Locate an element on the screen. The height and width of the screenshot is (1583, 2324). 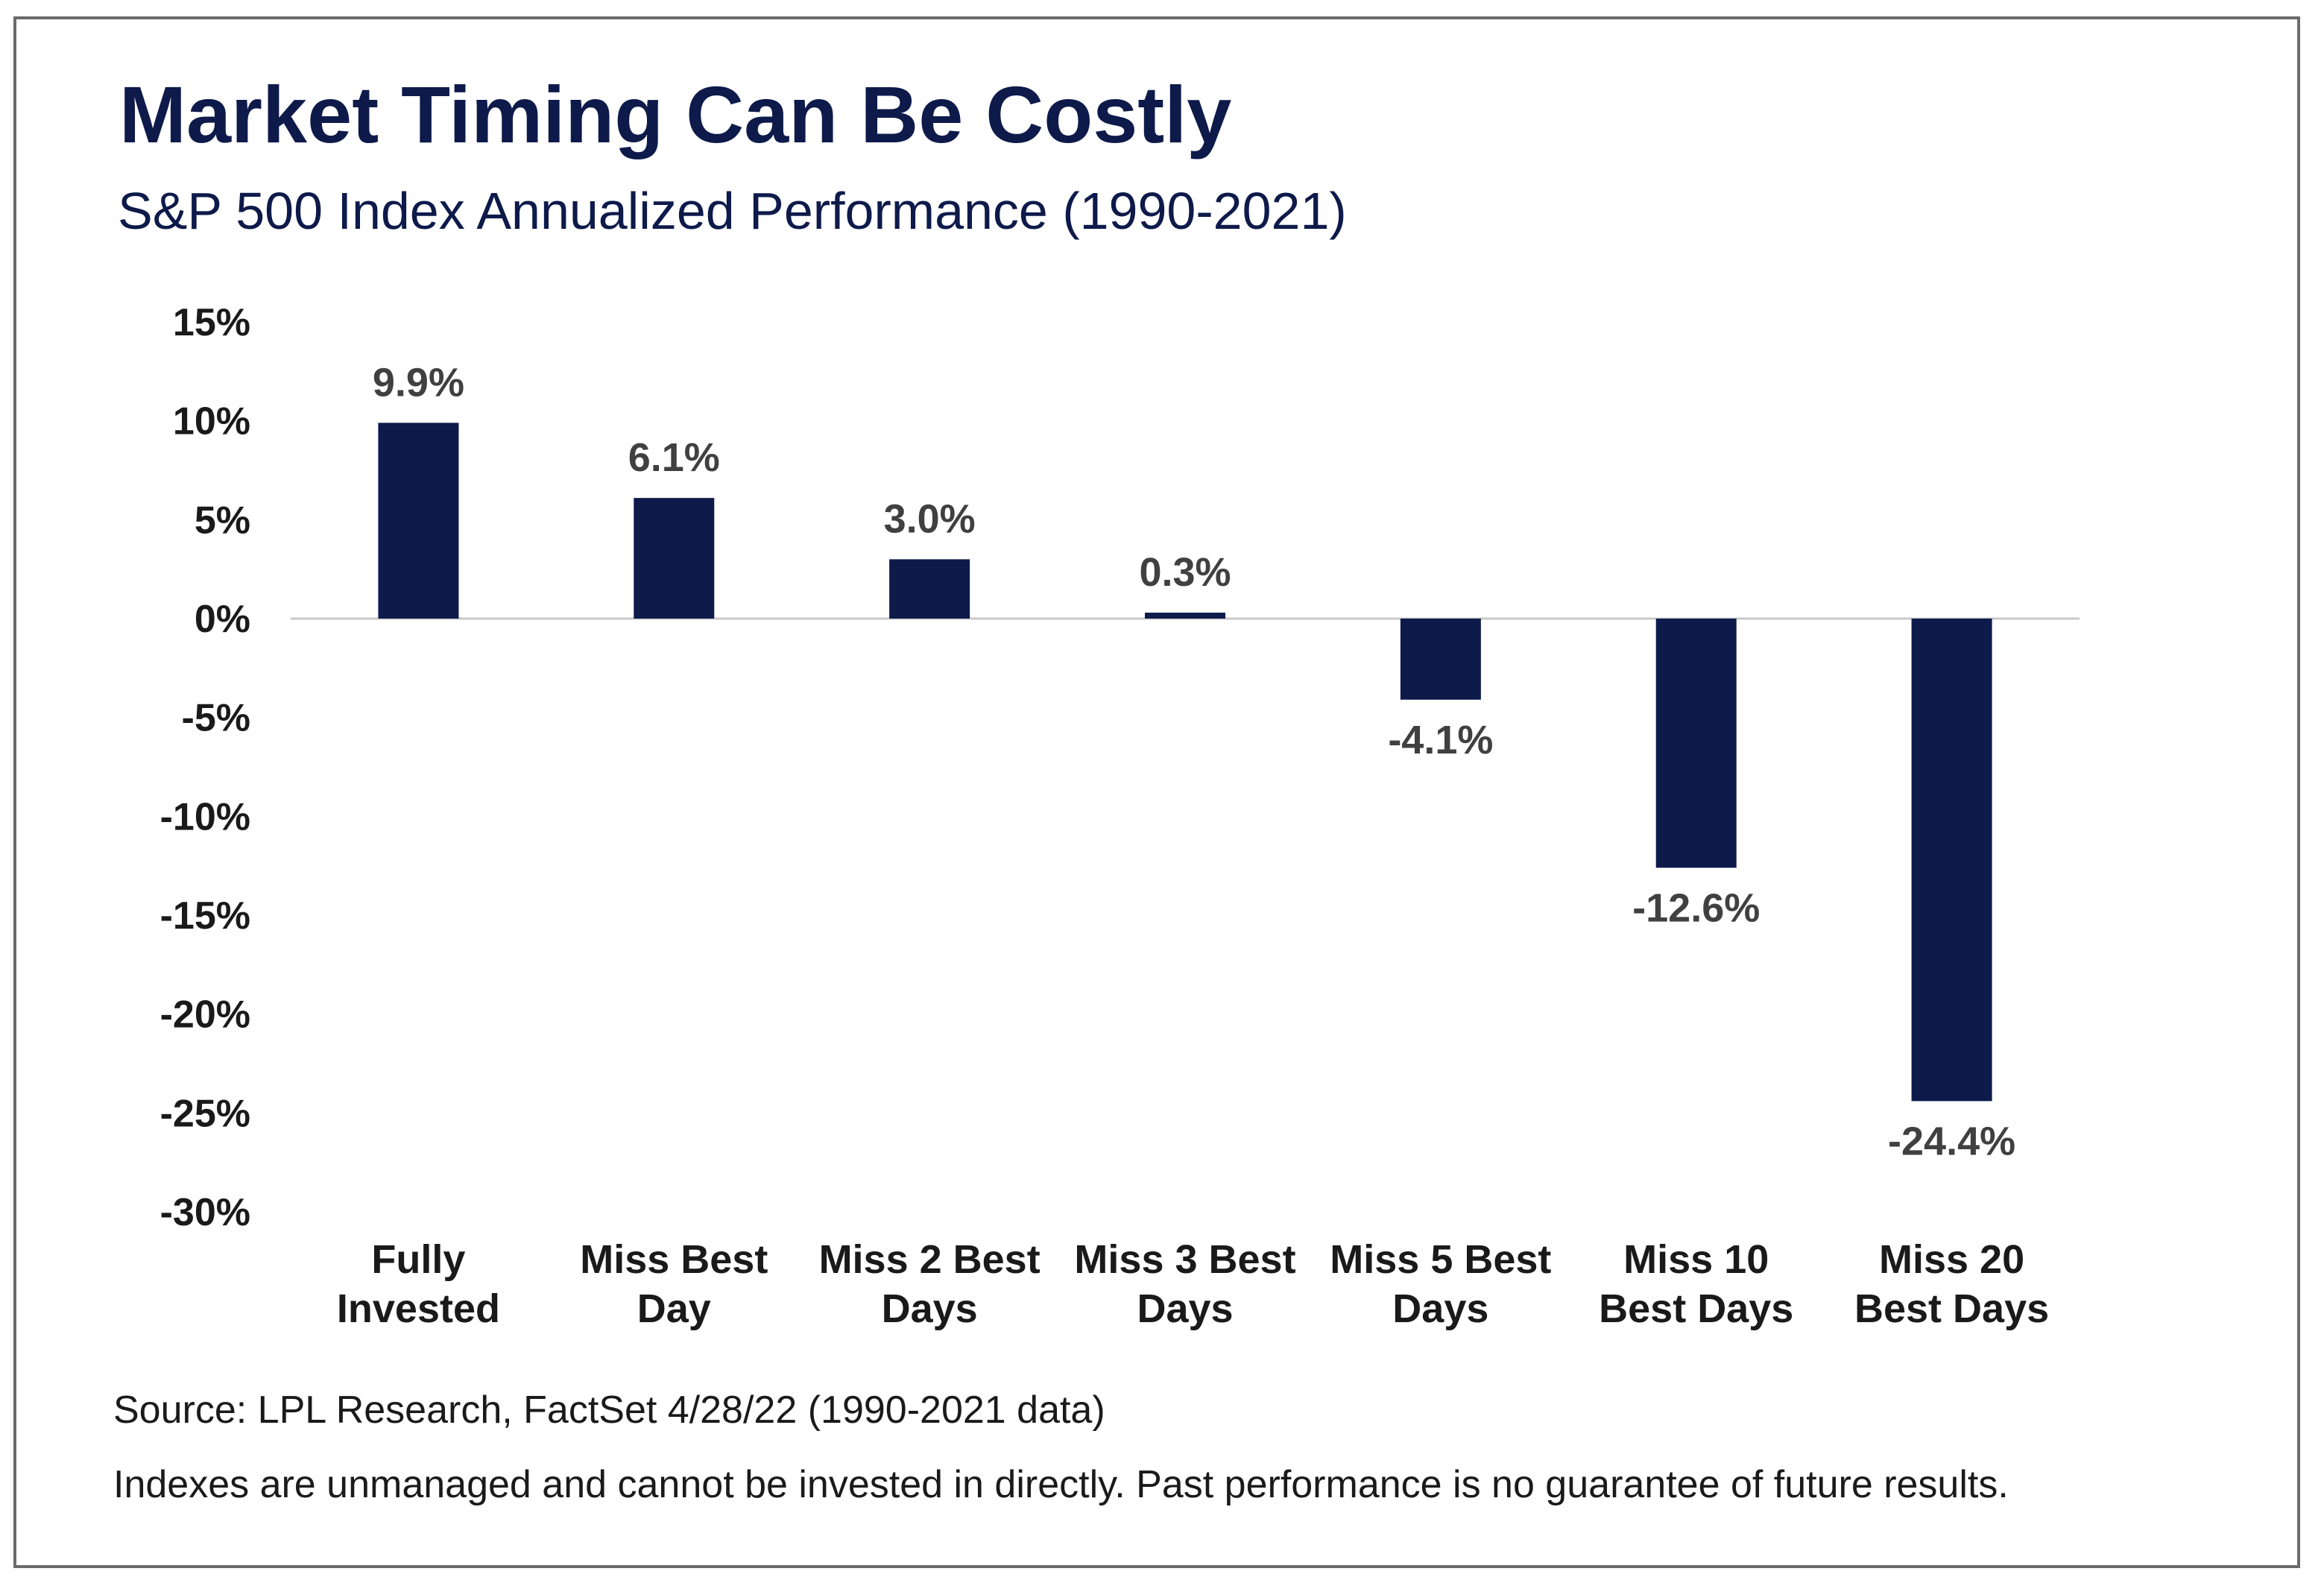
bar-value-label: 0.3% is located at coordinates (1185, 572).